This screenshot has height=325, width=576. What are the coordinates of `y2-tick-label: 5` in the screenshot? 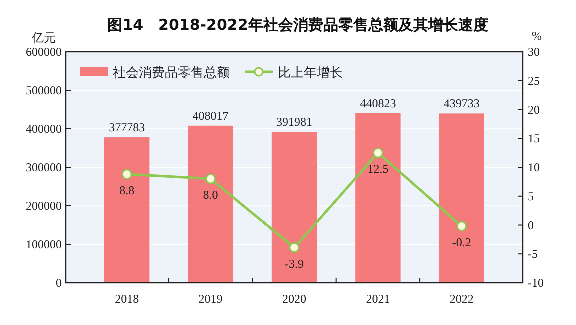 It's located at (531, 196).